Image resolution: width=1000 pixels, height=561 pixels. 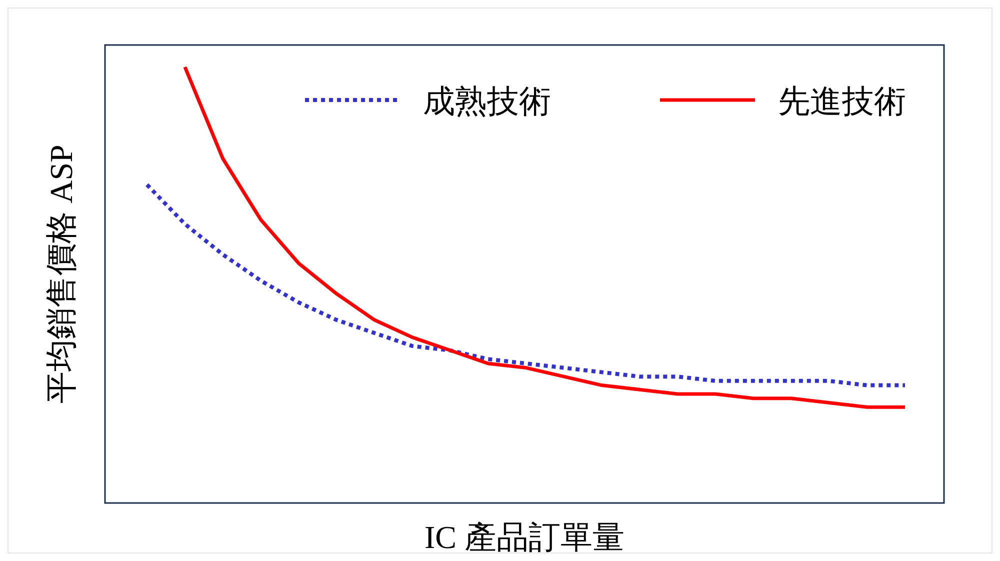 I want to click on x-axis-title: IC 產品訂單量, so click(x=524, y=537).